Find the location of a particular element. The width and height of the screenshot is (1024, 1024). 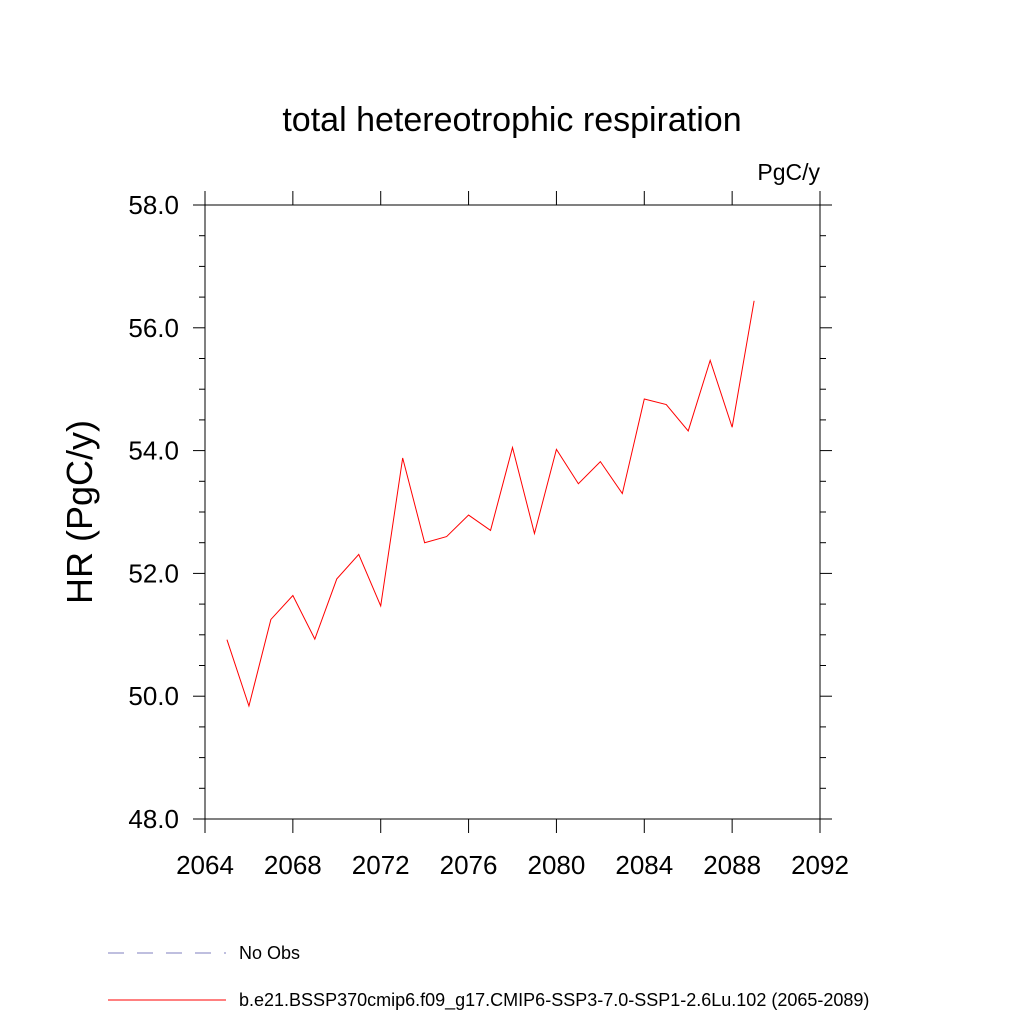

x-tick-label: 2072 is located at coordinates (381, 865).